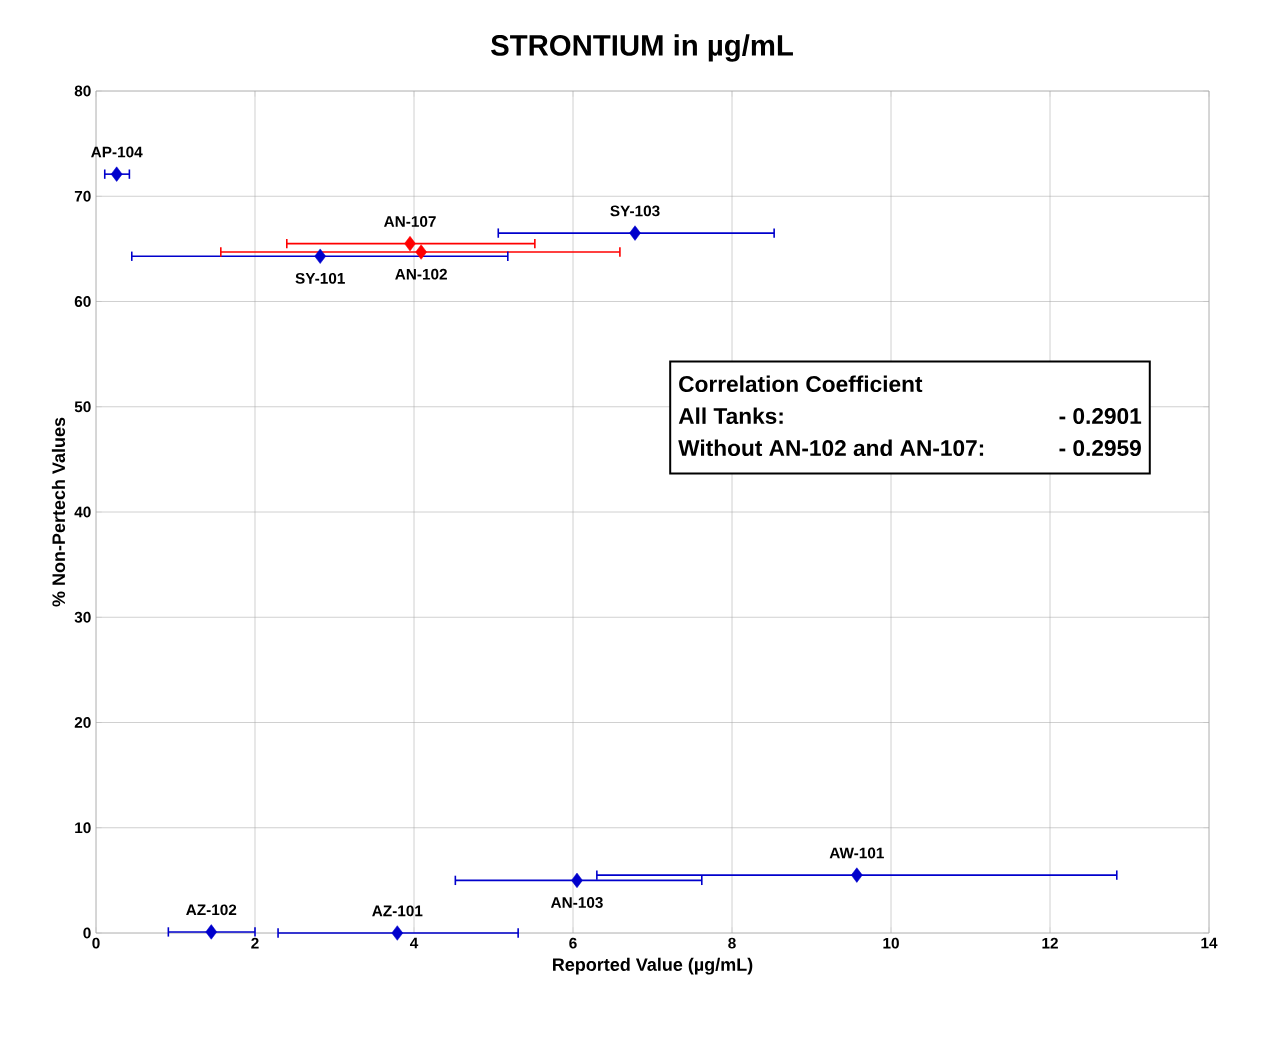 The height and width of the screenshot is (1051, 1268). Describe the element at coordinates (82, 617) in the screenshot. I see `y-tick-label: 30` at that location.